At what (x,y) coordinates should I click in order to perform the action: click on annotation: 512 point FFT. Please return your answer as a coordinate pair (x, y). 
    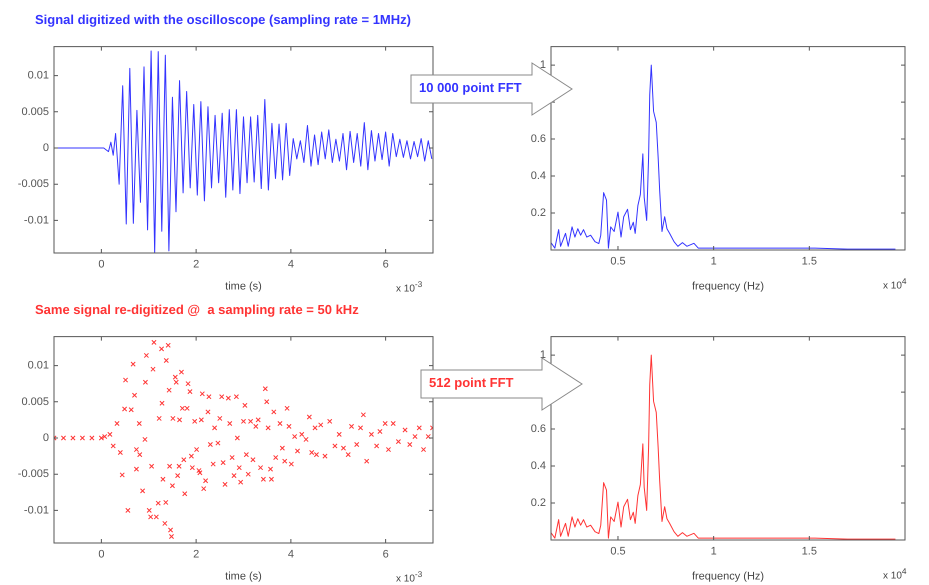
    Looking at the image, I should click on (471, 382).